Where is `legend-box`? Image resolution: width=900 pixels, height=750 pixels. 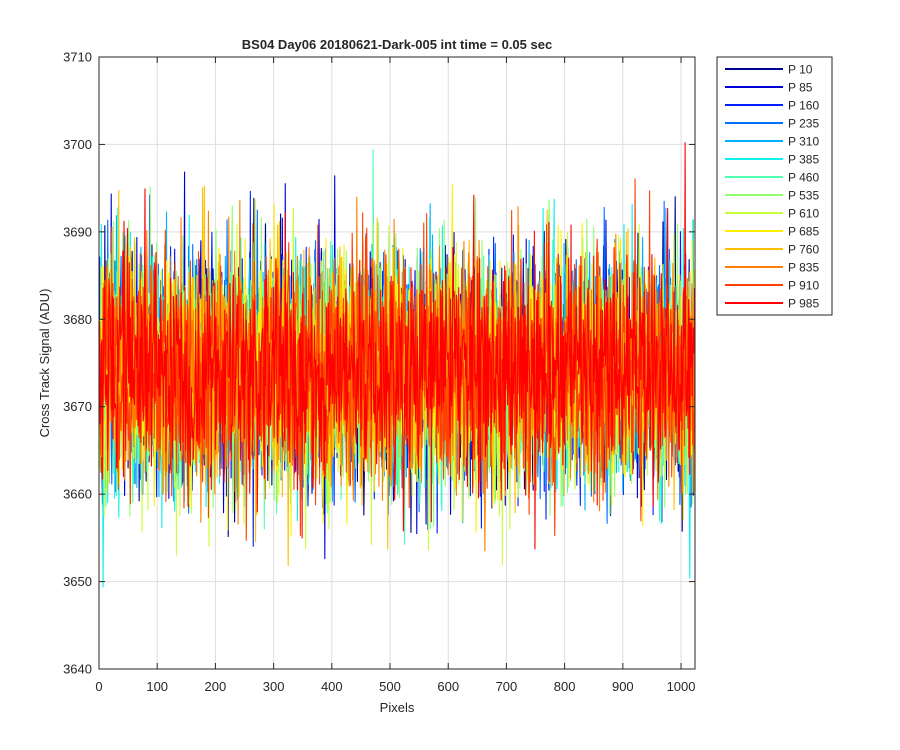
legend-box is located at coordinates (774, 186).